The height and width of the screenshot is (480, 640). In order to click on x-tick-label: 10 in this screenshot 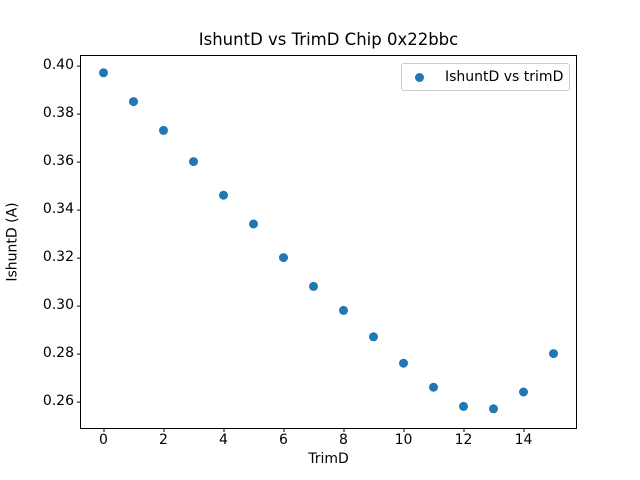, I will do `click(403, 440)`.